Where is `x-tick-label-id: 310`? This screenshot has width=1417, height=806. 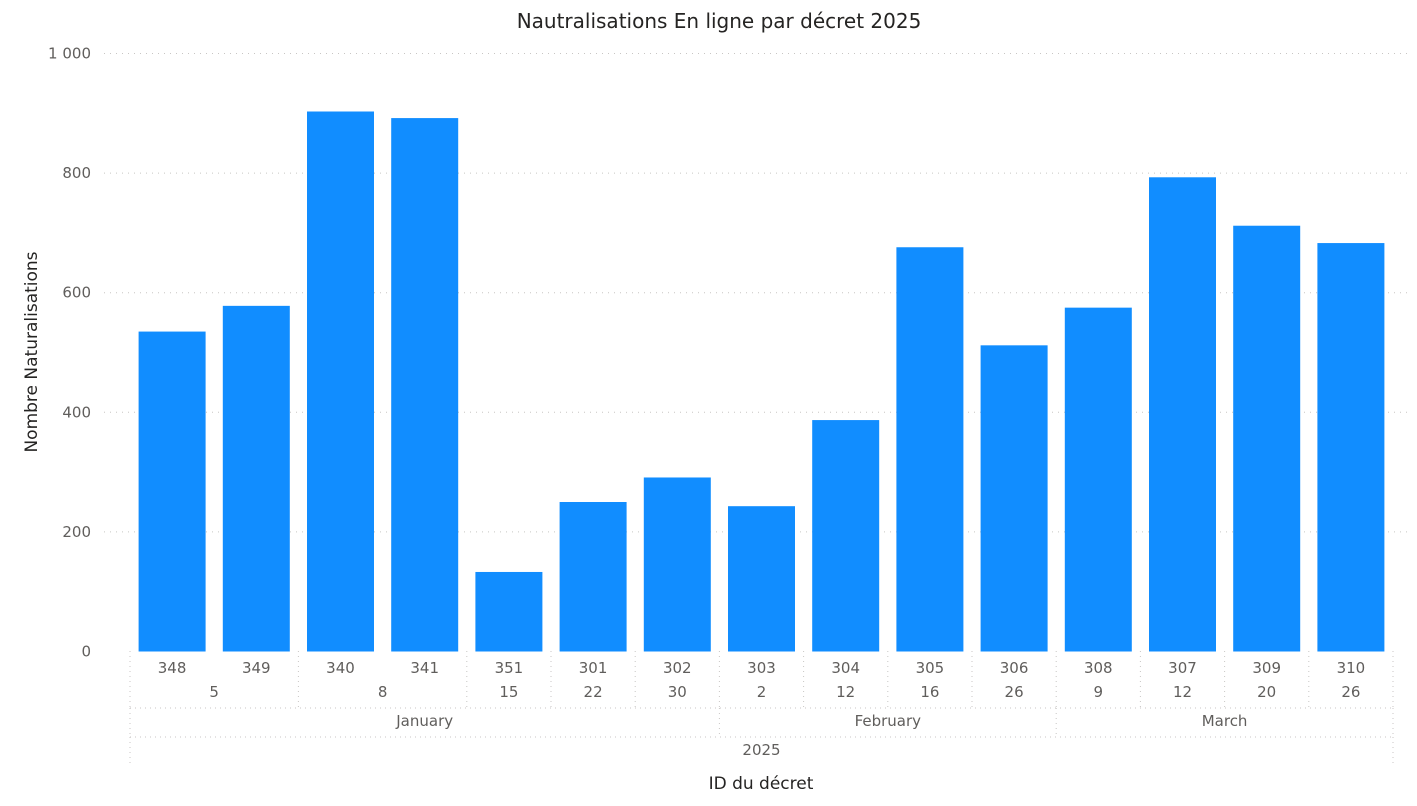 x-tick-label-id: 310 is located at coordinates (1351, 668).